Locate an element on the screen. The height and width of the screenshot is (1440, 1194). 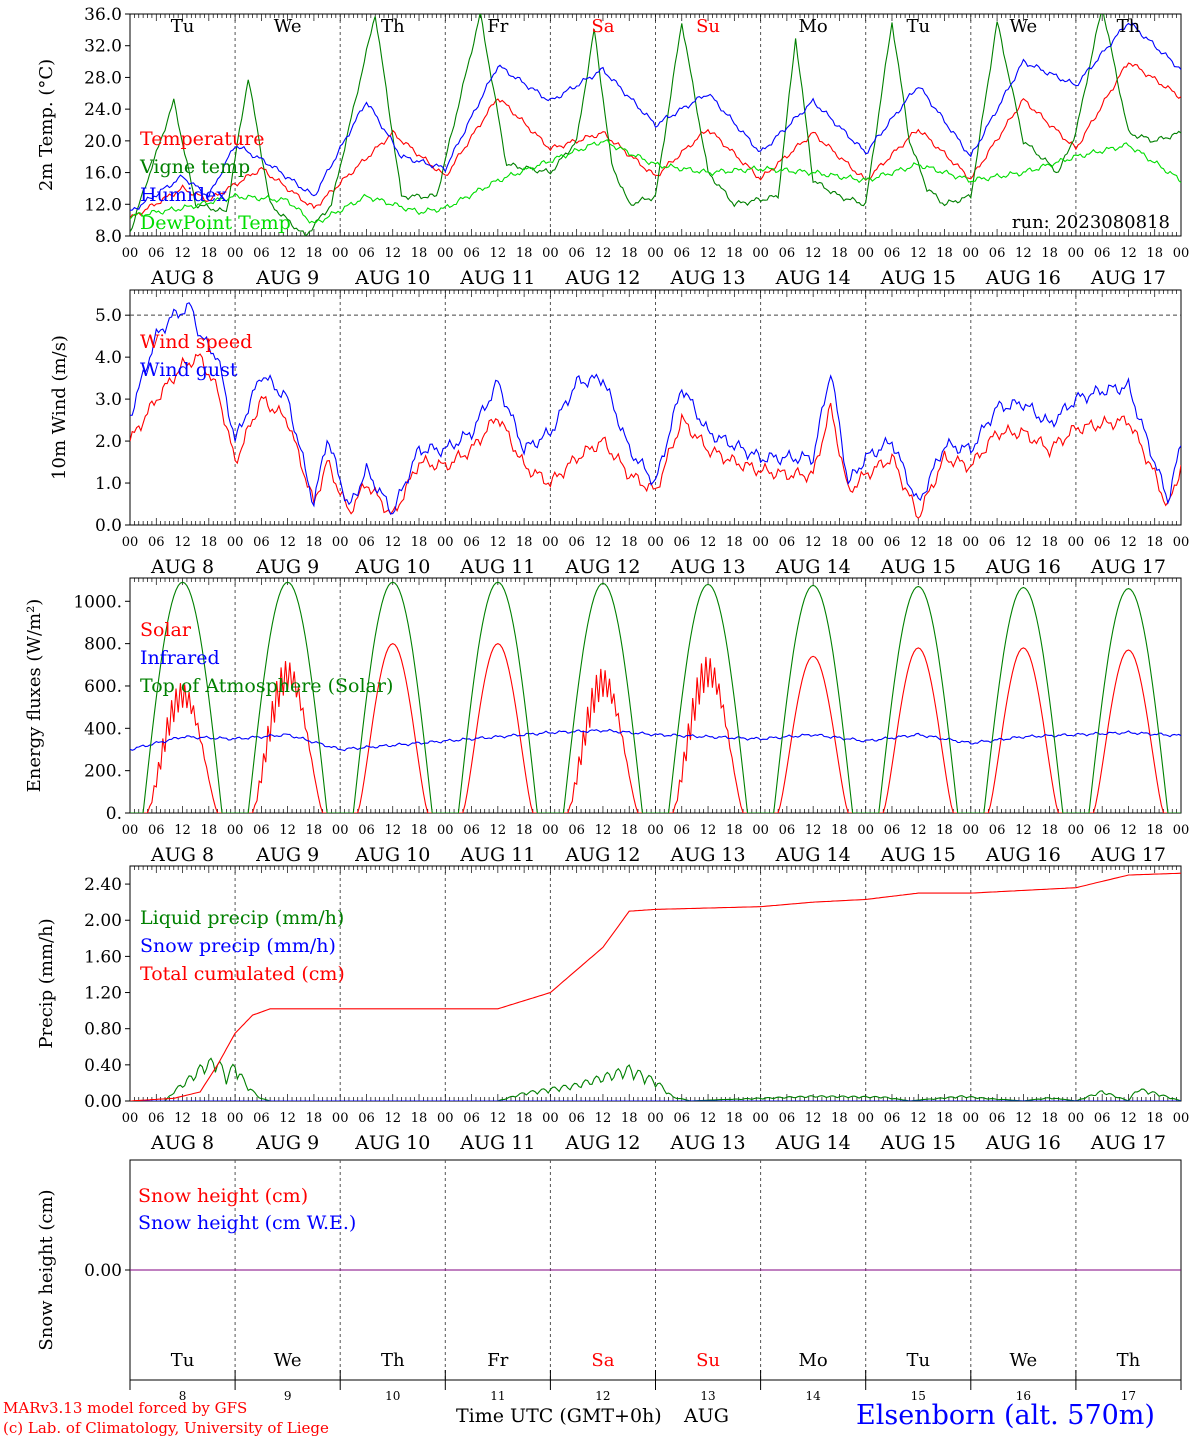
date-label: AUG 12 is located at coordinates (602, 855).